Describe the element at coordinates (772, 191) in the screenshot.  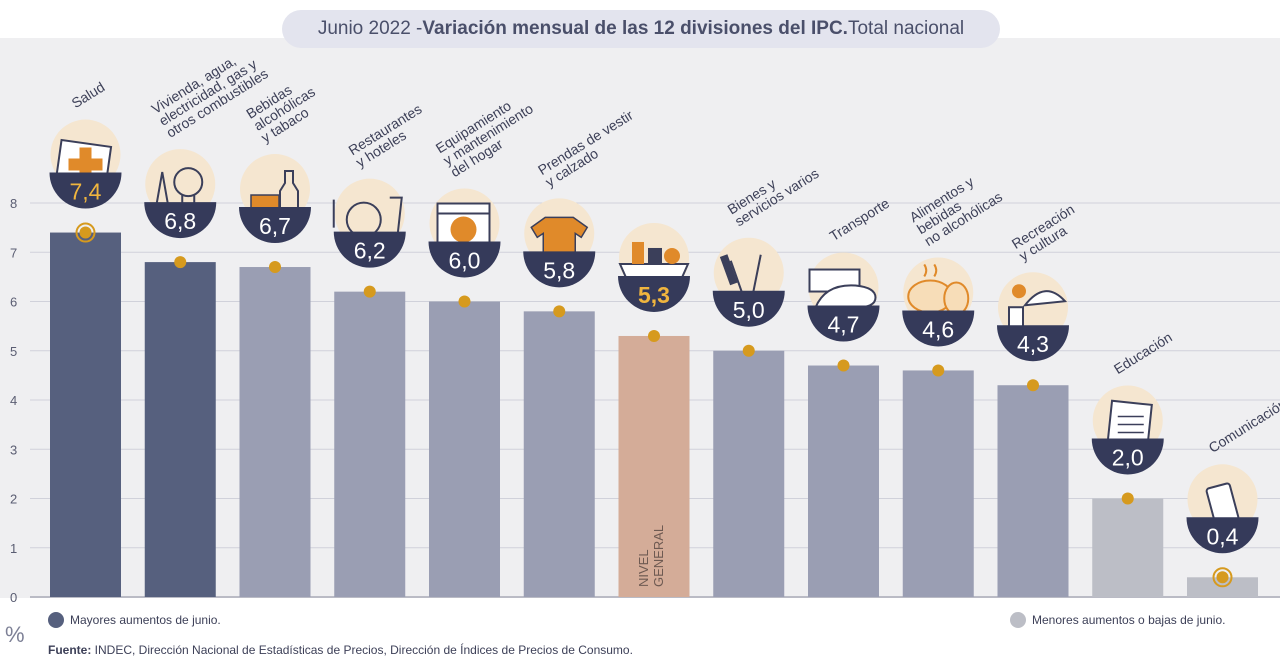
I see `category-label: Bienes yservicios varios` at that location.